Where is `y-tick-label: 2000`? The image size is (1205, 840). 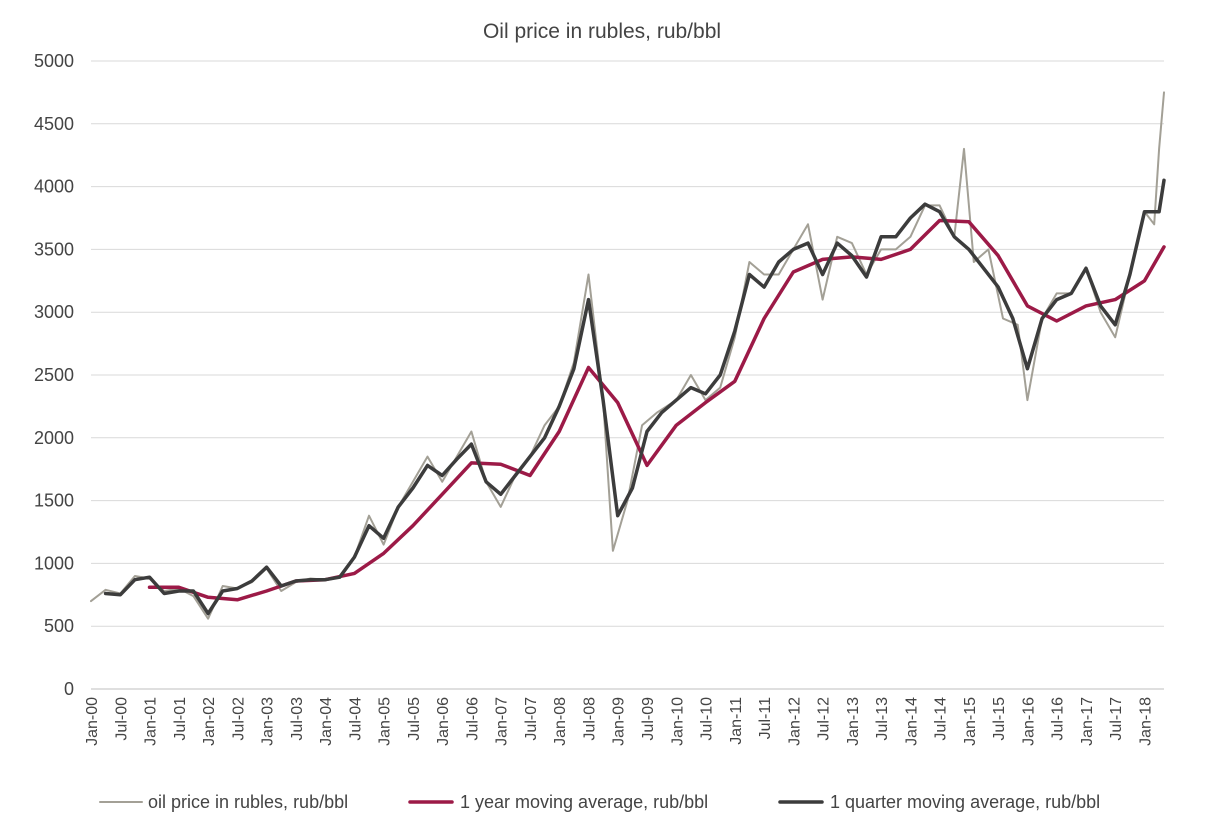
y-tick-label: 2000 is located at coordinates (54, 438).